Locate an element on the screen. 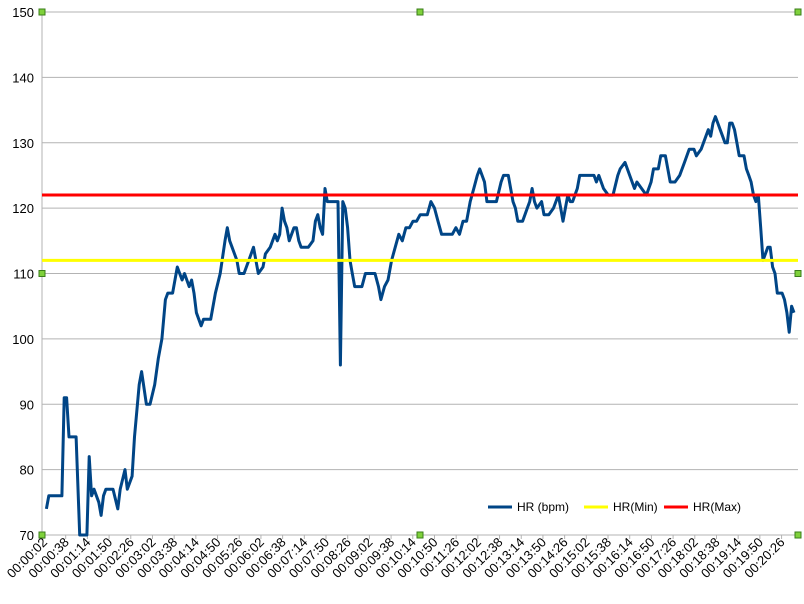  legend: HR (bpm) HR(Min) HR(Max) is located at coordinates (614, 507).